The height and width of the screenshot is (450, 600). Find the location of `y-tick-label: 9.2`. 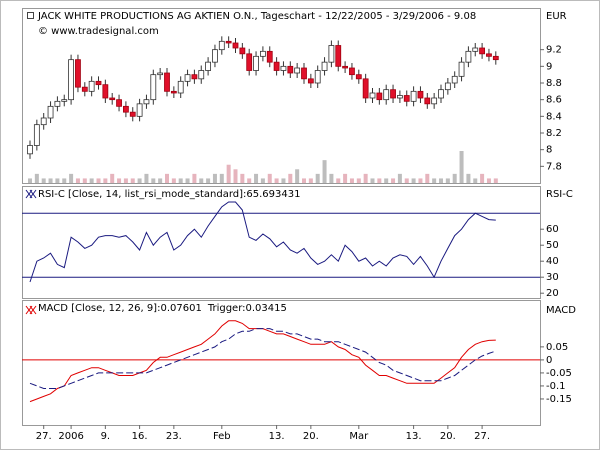

y-tick-label: 9.2 is located at coordinates (554, 50).